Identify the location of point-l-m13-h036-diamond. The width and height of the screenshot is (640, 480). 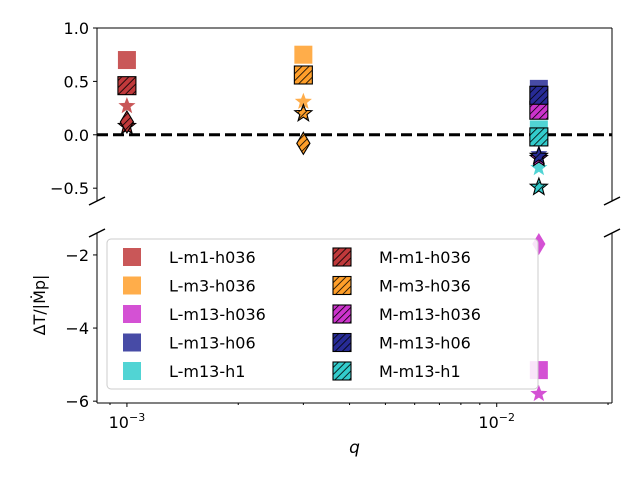
(539, 243).